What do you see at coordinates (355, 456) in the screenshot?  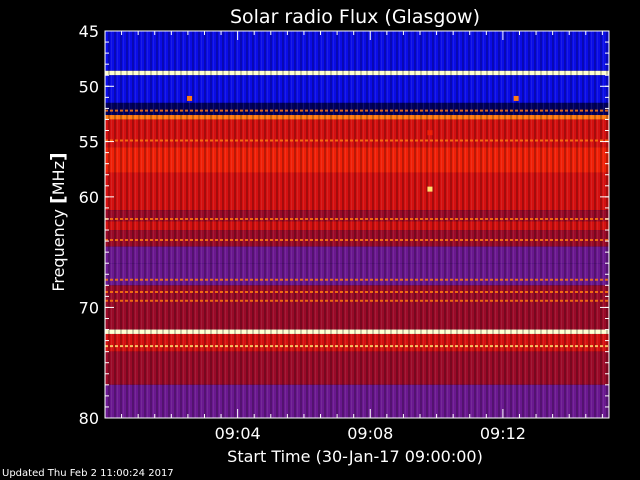 I see `x-axis-label: Start Time (30-Jan-17 09:00:00)` at bounding box center [355, 456].